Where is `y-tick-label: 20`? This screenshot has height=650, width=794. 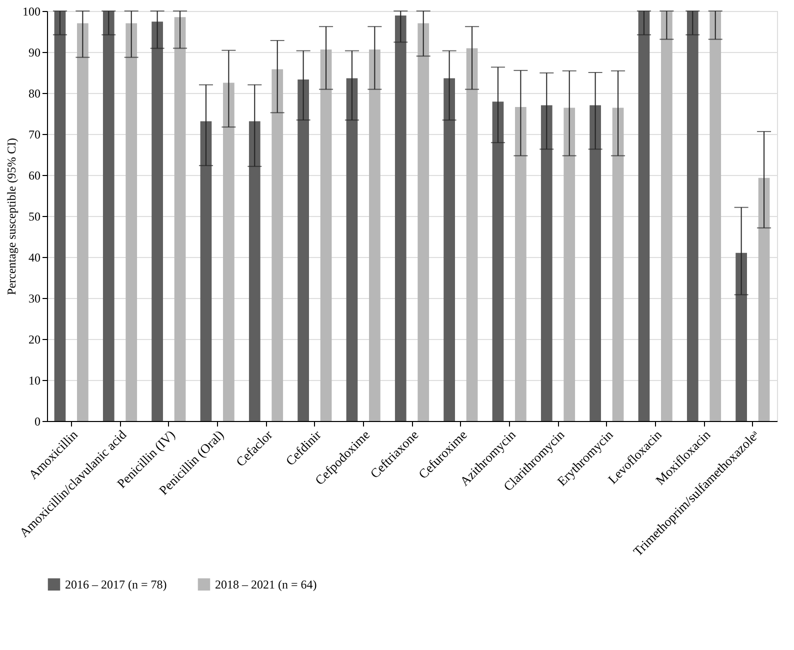
y-tick-label: 20 is located at coordinates (34, 339).